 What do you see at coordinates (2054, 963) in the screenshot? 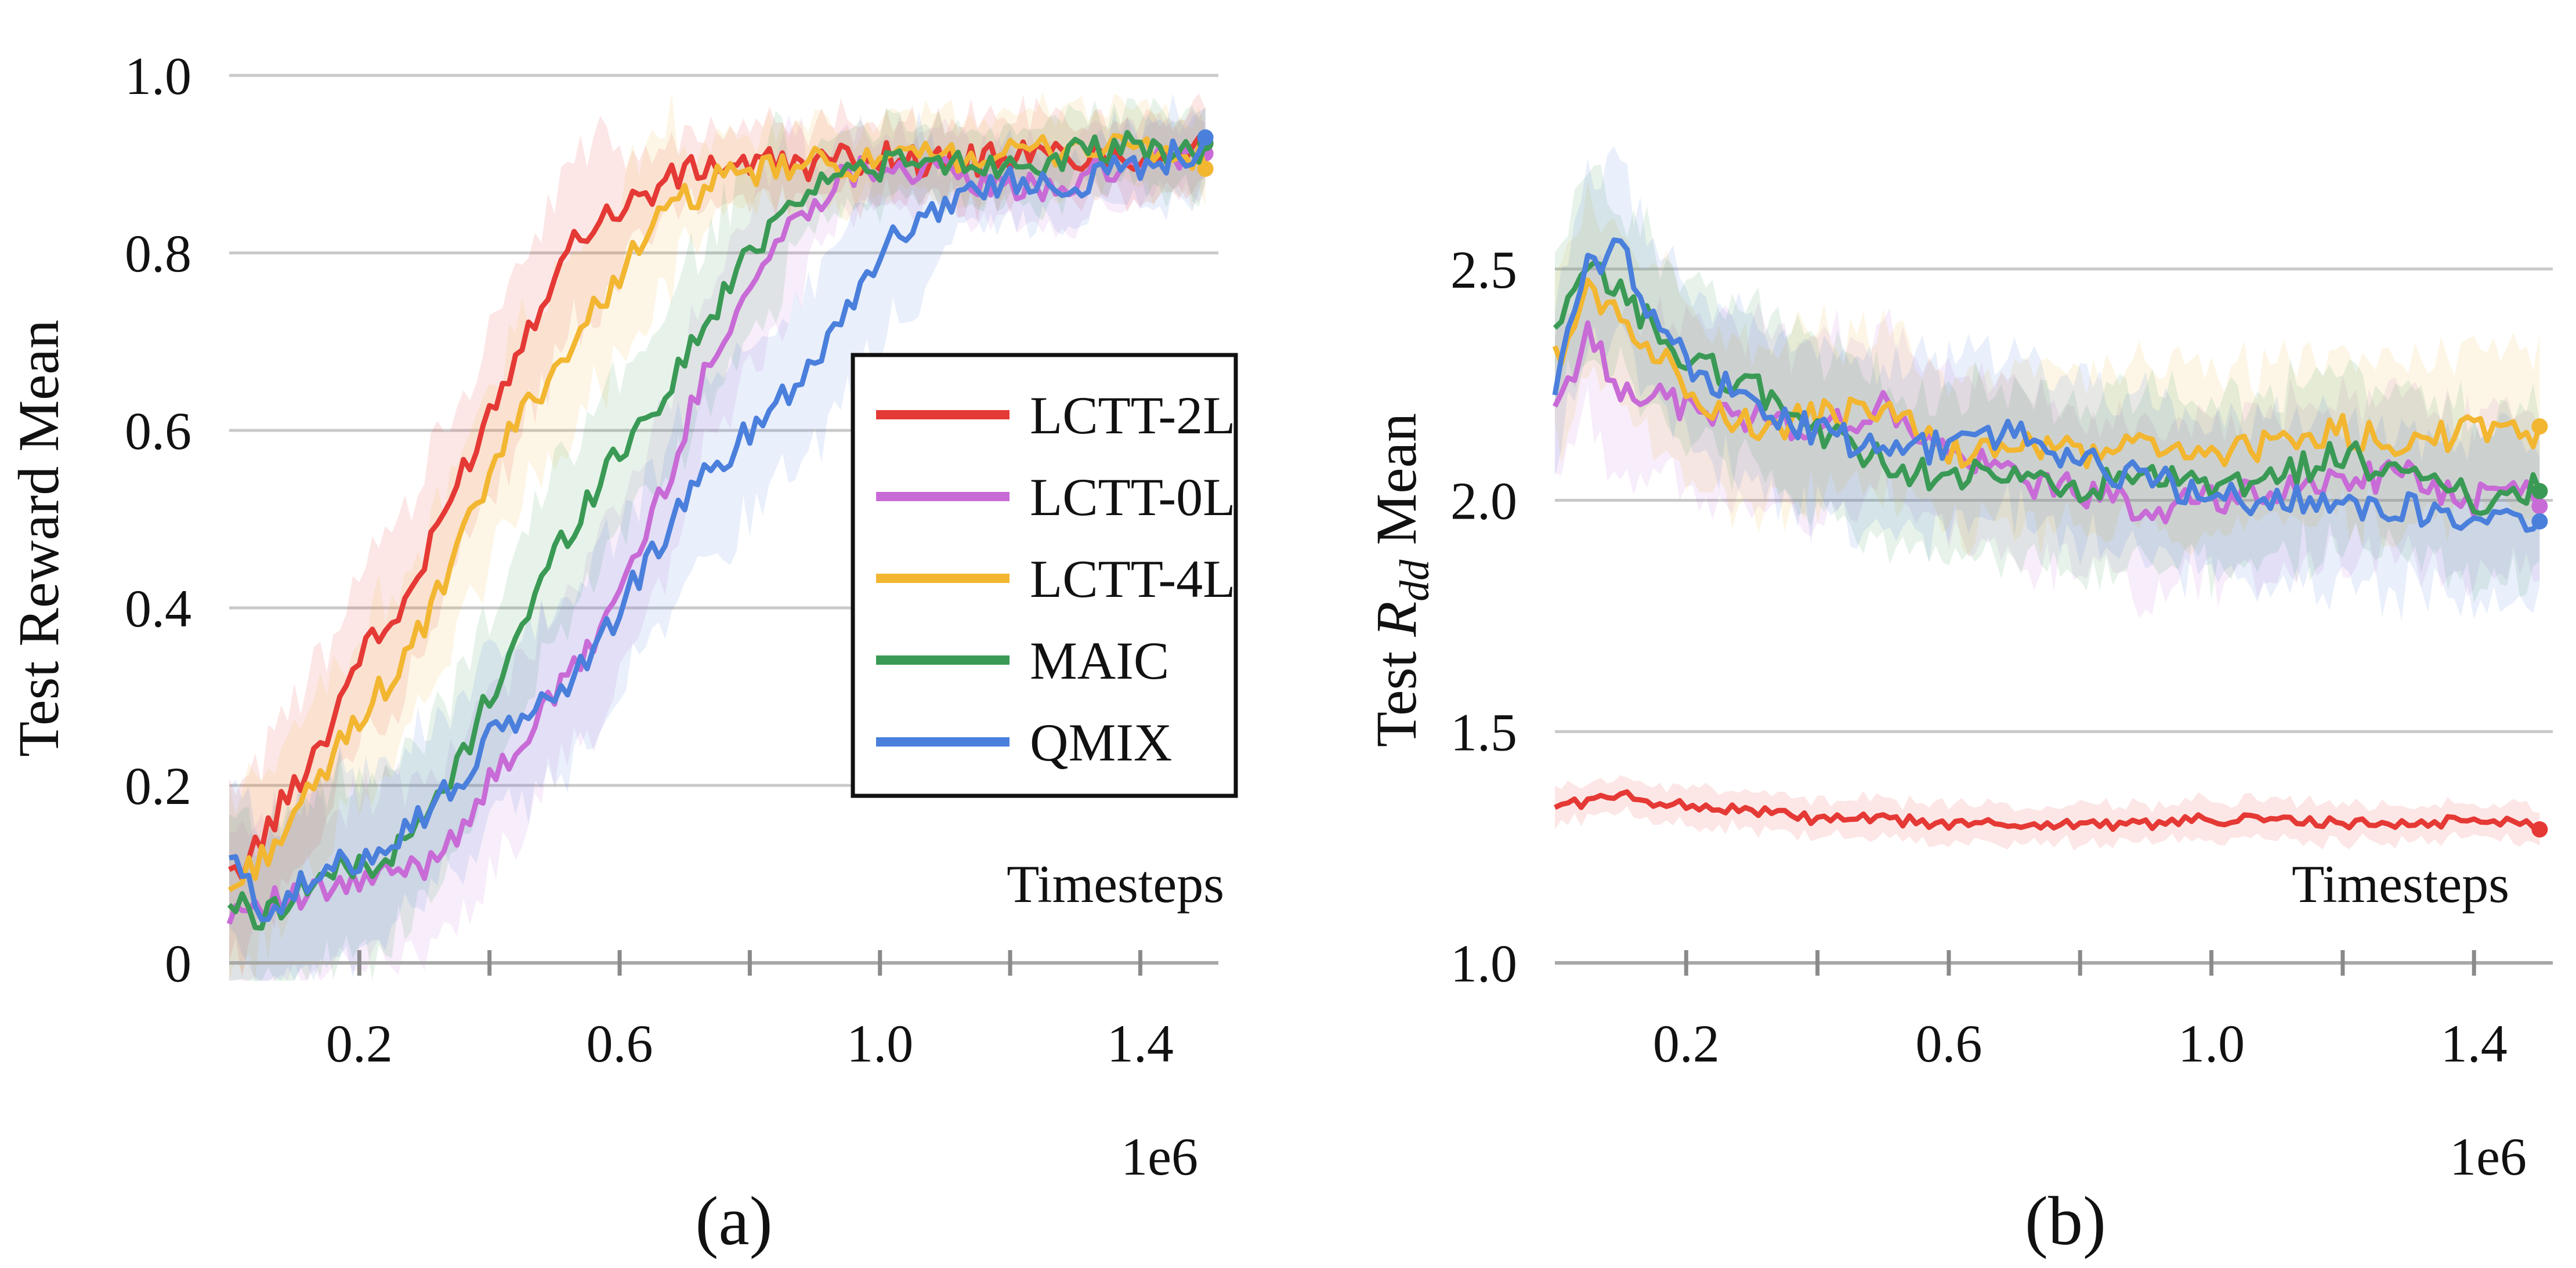
I see `b-x-axis` at bounding box center [2054, 963].